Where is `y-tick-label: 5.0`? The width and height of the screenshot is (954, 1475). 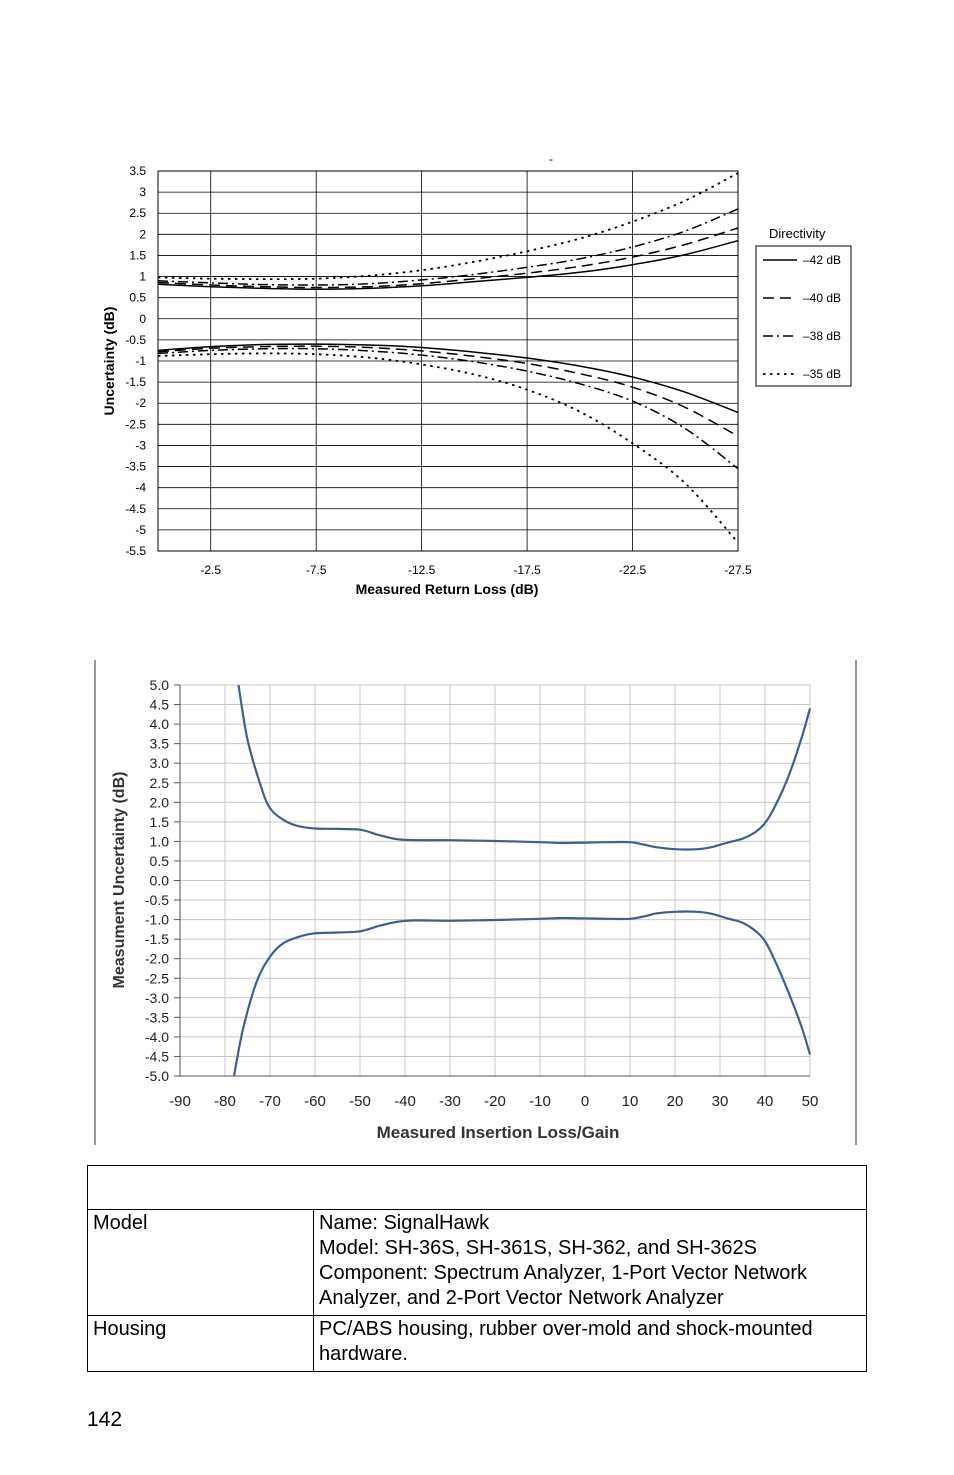 y-tick-label: 5.0 is located at coordinates (160, 685).